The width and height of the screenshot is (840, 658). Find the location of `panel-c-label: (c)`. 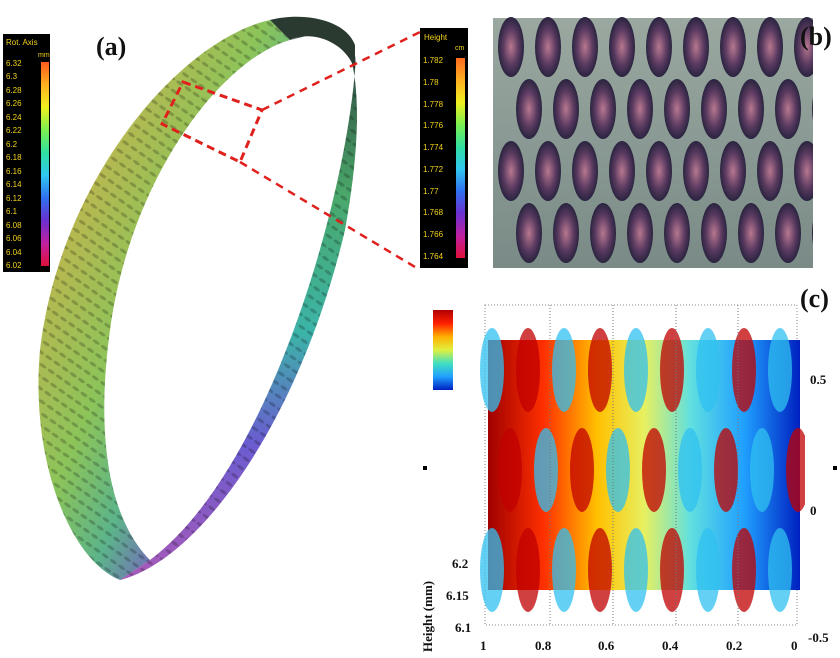

panel-c-label: (c) is located at coordinates (814, 298).